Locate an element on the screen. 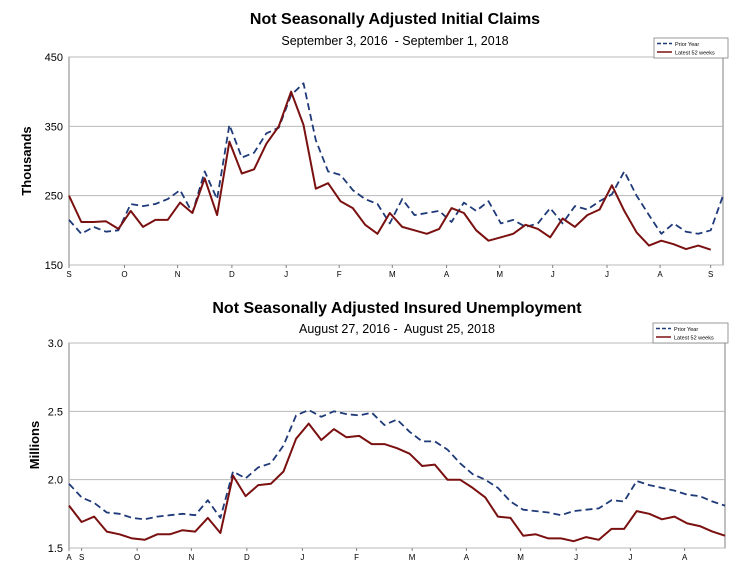 This screenshot has width=752, height=579. y-ticks: 1.5 2.0 2.5 3.0 is located at coordinates (55, 446).